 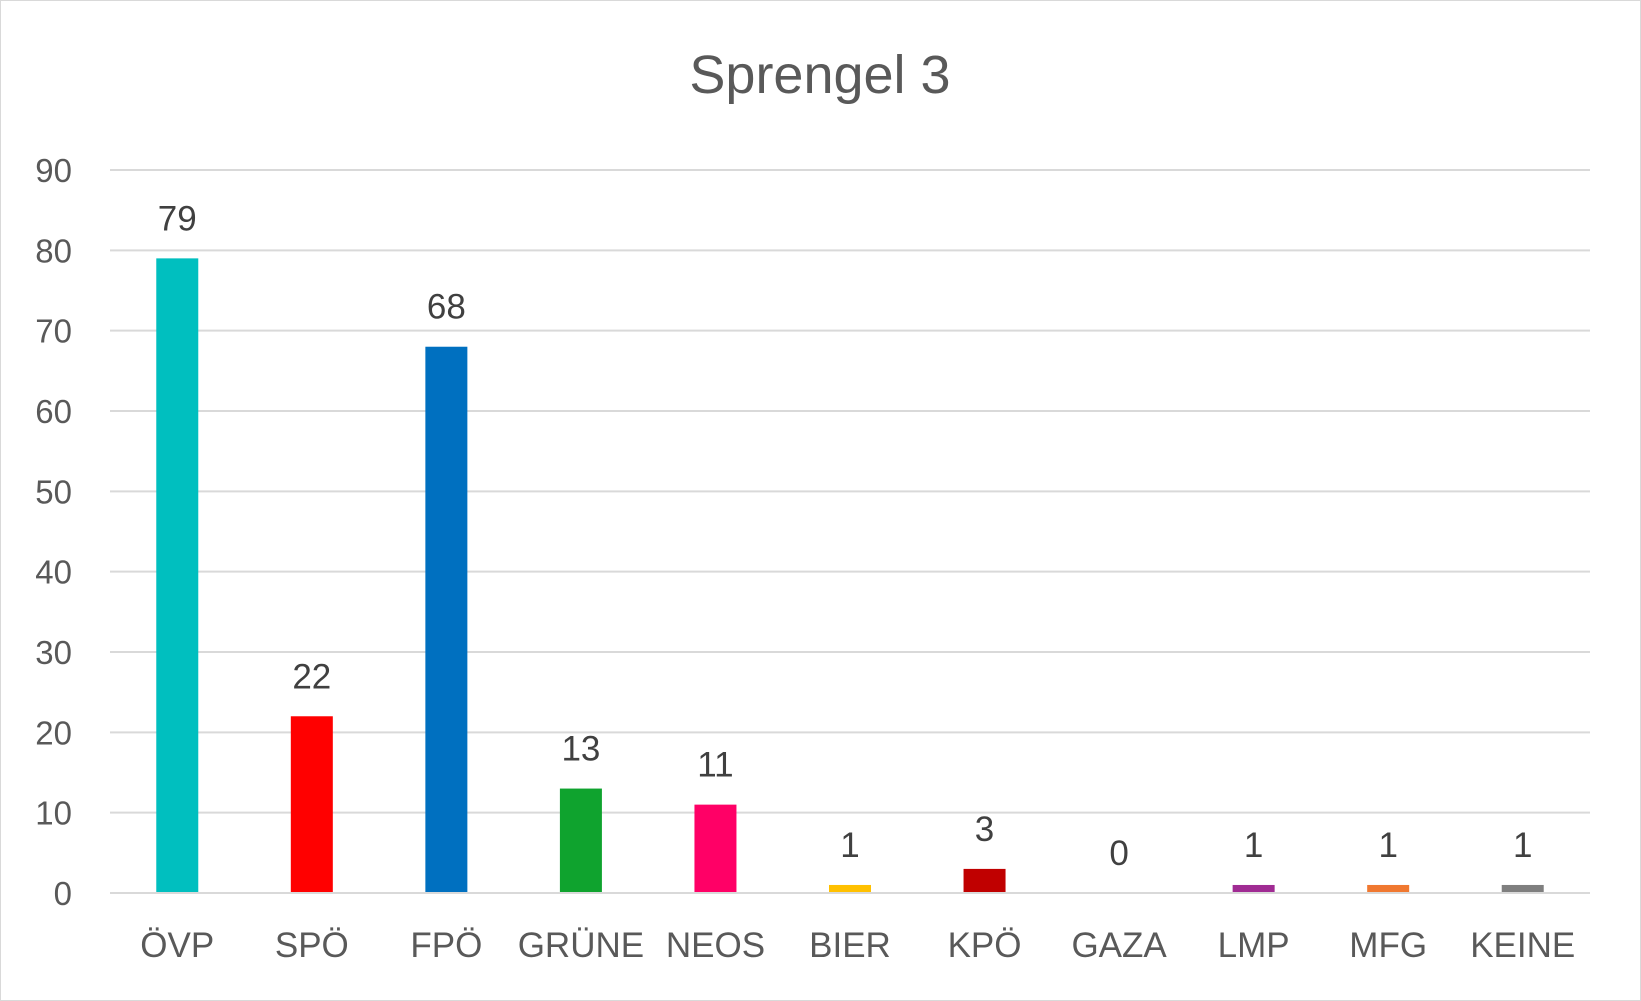 What do you see at coordinates (312, 945) in the screenshot?
I see `category-label: SPÖ` at bounding box center [312, 945].